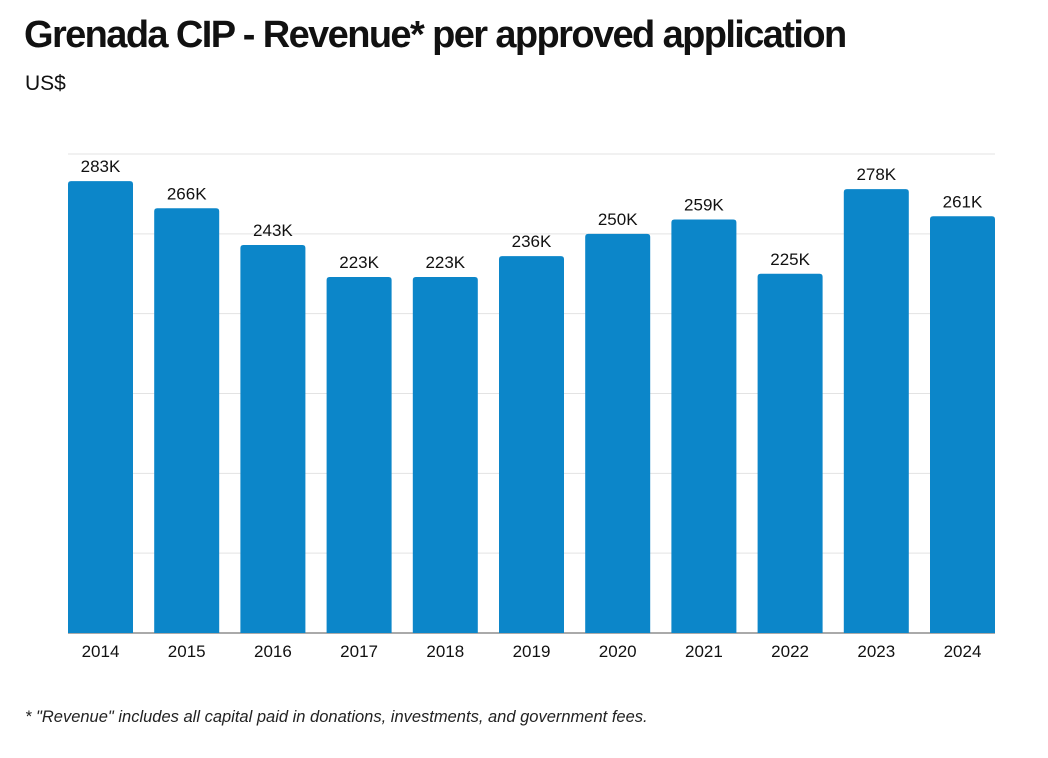 This screenshot has height=758, width=1048. Describe the element at coordinates (963, 201) in the screenshot. I see `value-label-2024: 261K` at that location.